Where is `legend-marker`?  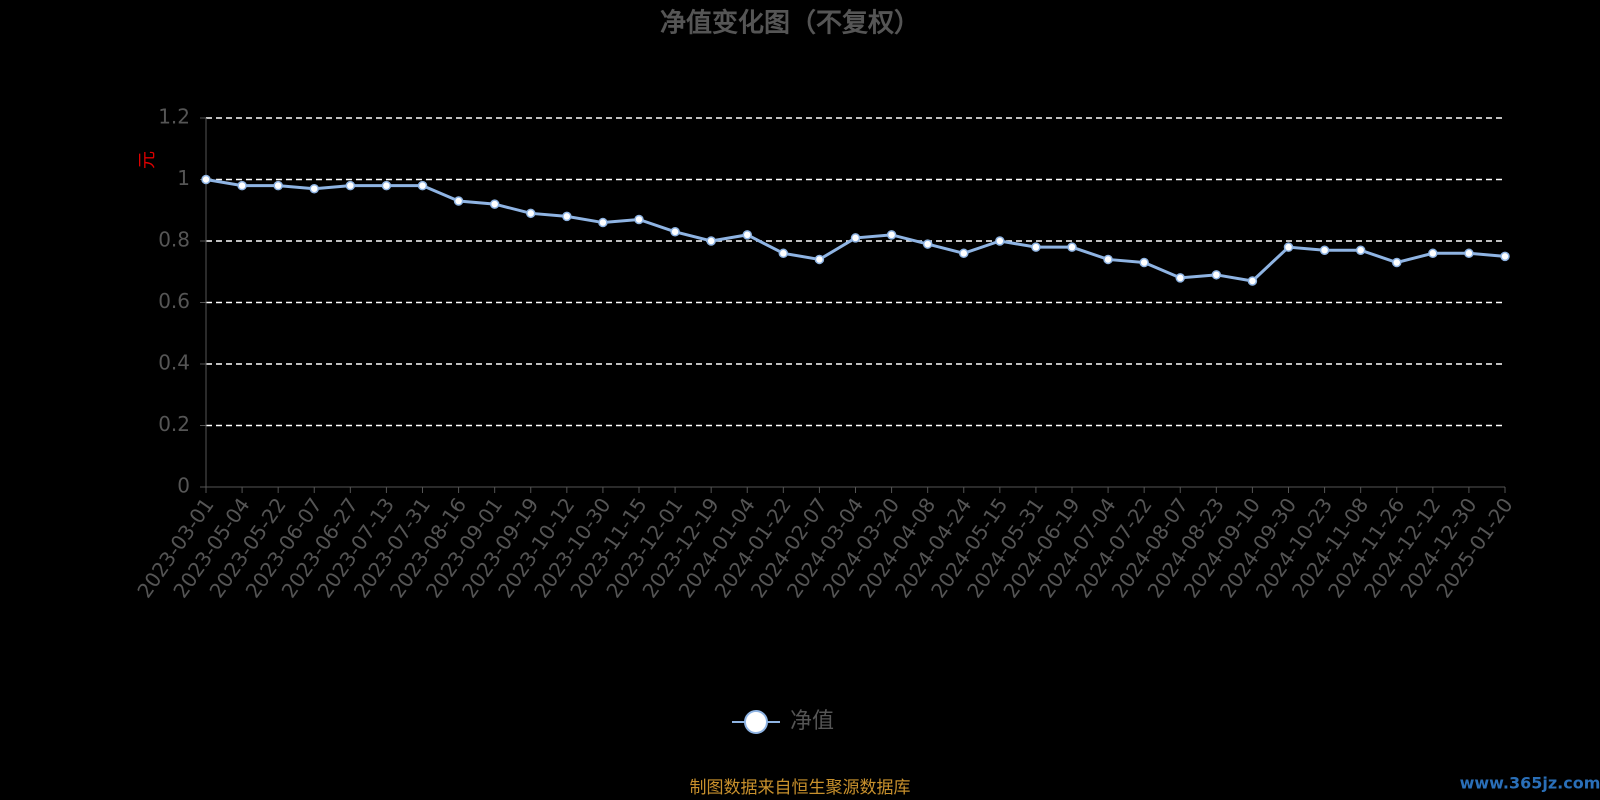 legend-marker is located at coordinates (756, 722).